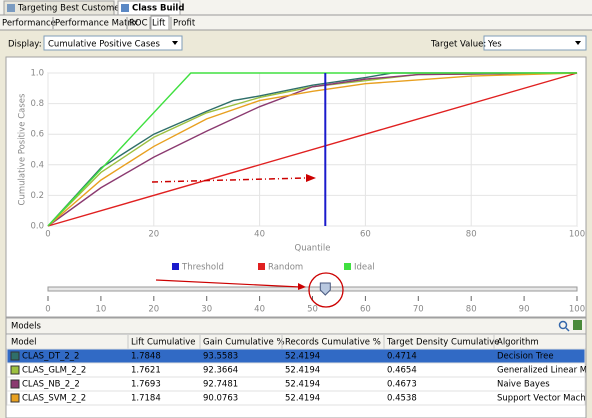 This screenshot has height=418, width=592. I want to click on settings-icon, so click(577, 325).